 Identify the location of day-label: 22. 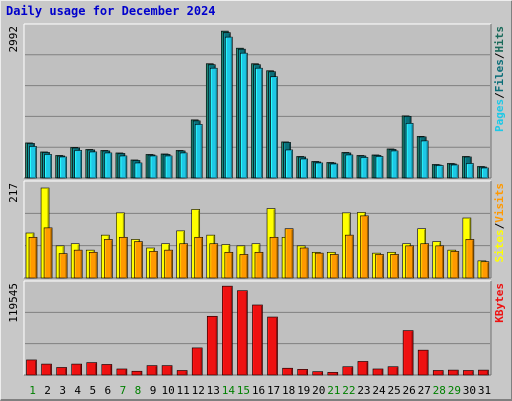
(348, 390).